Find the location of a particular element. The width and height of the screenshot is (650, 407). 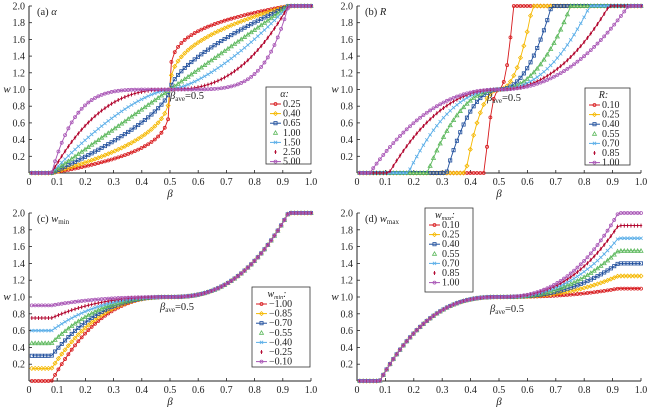

legend-item: 0.25 is located at coordinates (604, 115).